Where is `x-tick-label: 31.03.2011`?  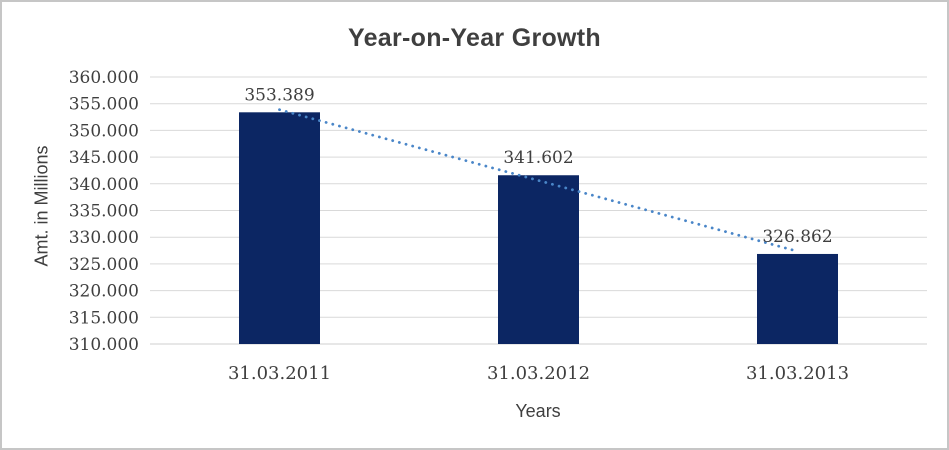
x-tick-label: 31.03.2011 is located at coordinates (279, 373).